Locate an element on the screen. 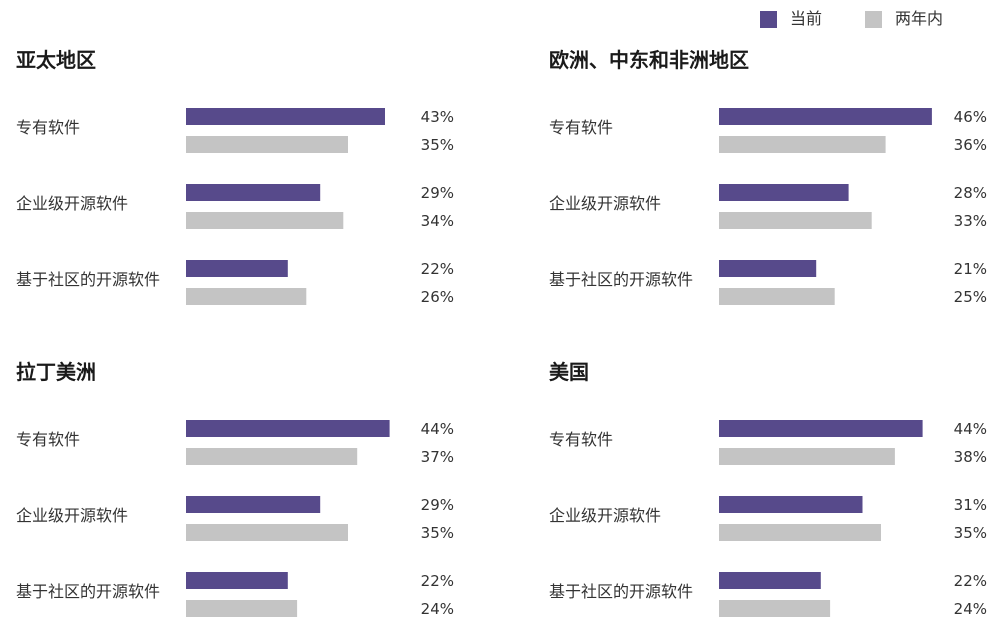 This screenshot has width=1000, height=643. chart-4-title: 美国 is located at coordinates (569, 372).